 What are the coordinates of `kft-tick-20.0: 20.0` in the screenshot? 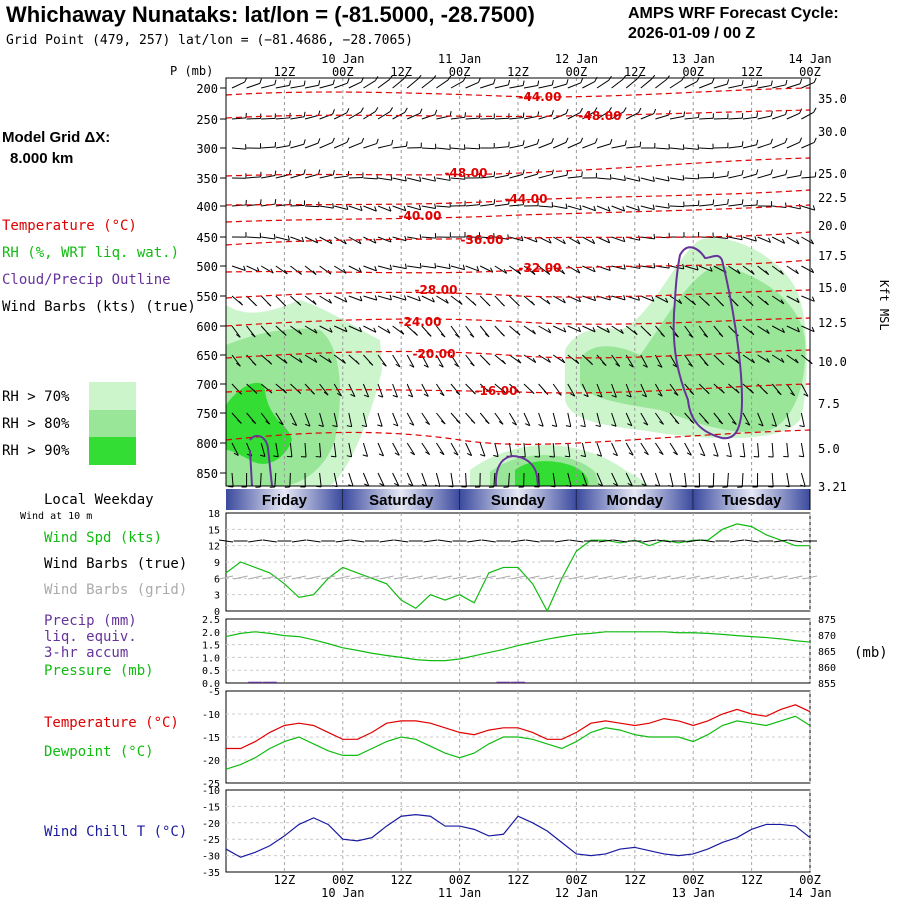 It's located at (832, 226).